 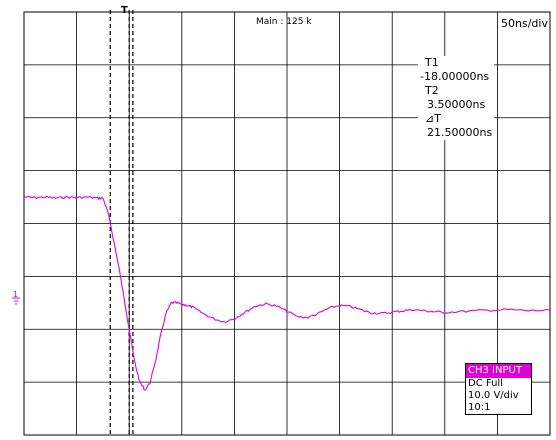 I want to click on t1-label: T1, so click(x=432, y=62).